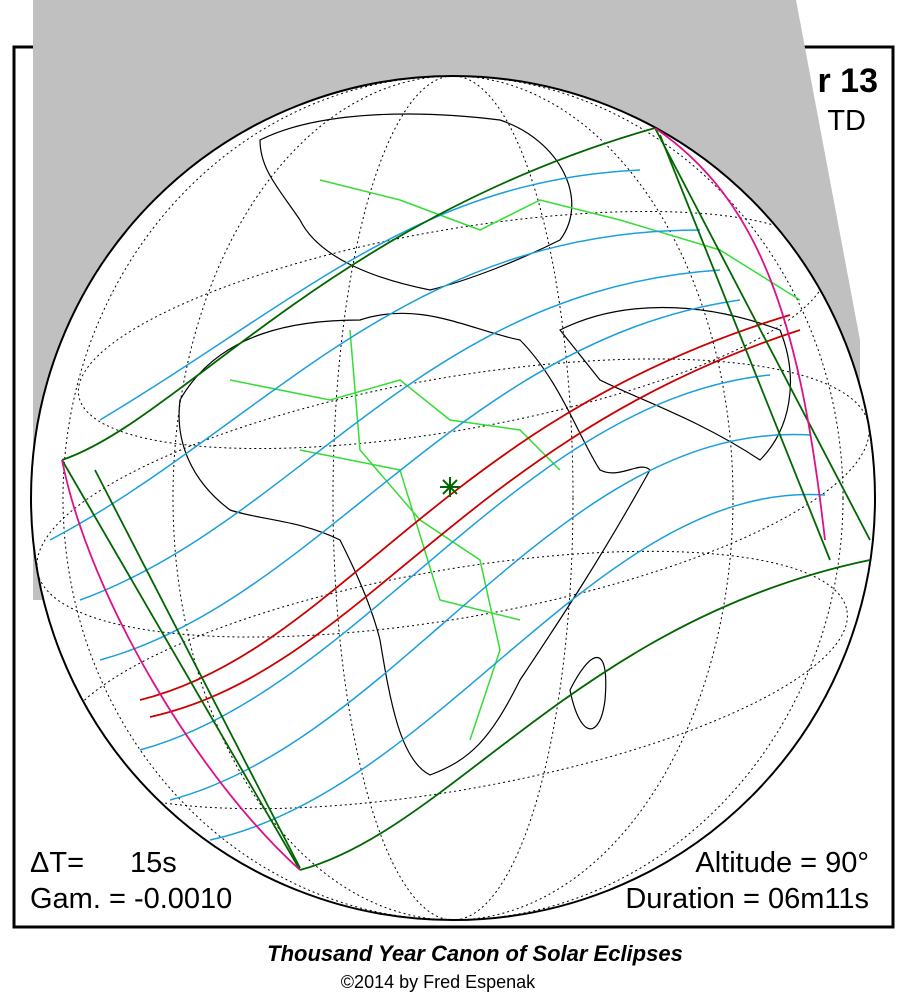 The height and width of the screenshot is (1004, 908). Describe the element at coordinates (747, 899) in the screenshot. I see `duration: Duration = 06m11s` at that location.